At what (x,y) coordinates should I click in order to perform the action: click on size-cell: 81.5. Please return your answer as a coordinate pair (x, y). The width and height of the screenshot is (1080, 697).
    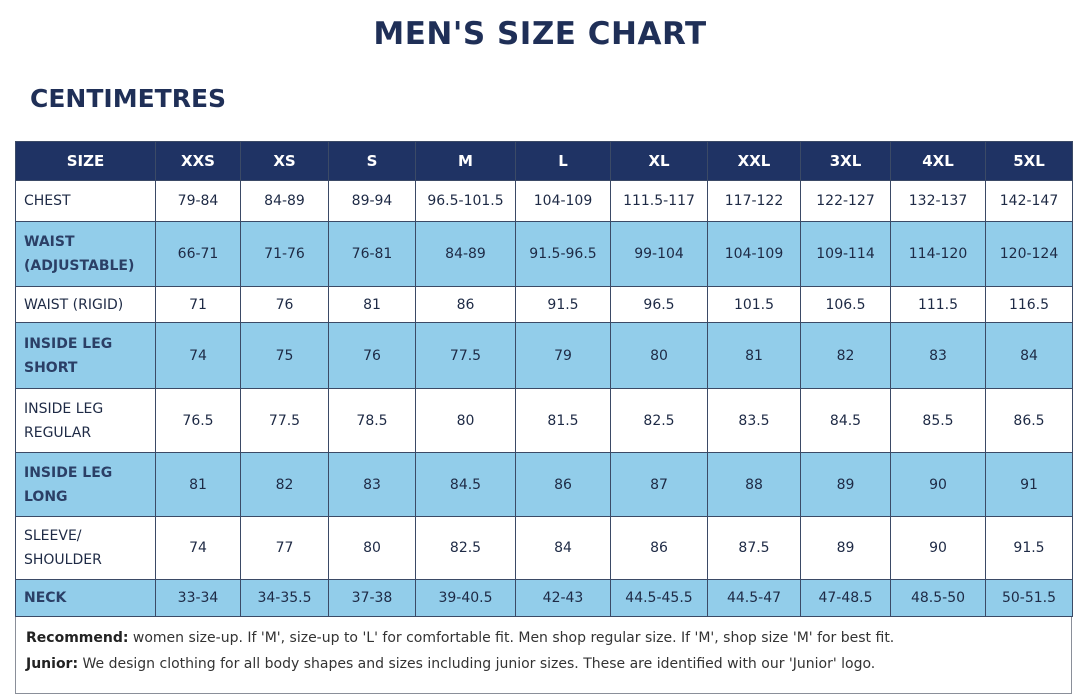
    Looking at the image, I should click on (563, 420).